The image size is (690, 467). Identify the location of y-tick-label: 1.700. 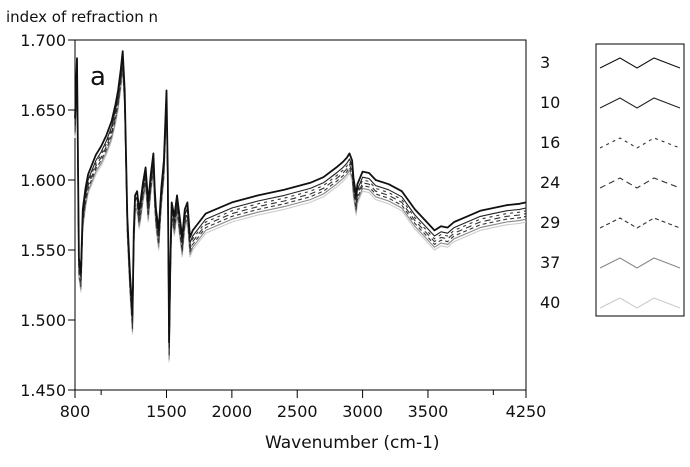
(43, 40).